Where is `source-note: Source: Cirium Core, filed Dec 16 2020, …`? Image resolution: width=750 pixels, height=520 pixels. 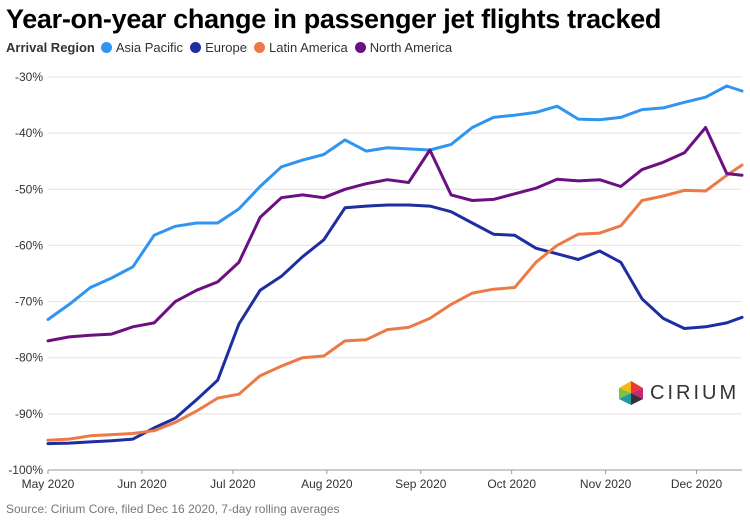
source-note: Source: Cirium Core, filed Dec 16 2020, … is located at coordinates (173, 509).